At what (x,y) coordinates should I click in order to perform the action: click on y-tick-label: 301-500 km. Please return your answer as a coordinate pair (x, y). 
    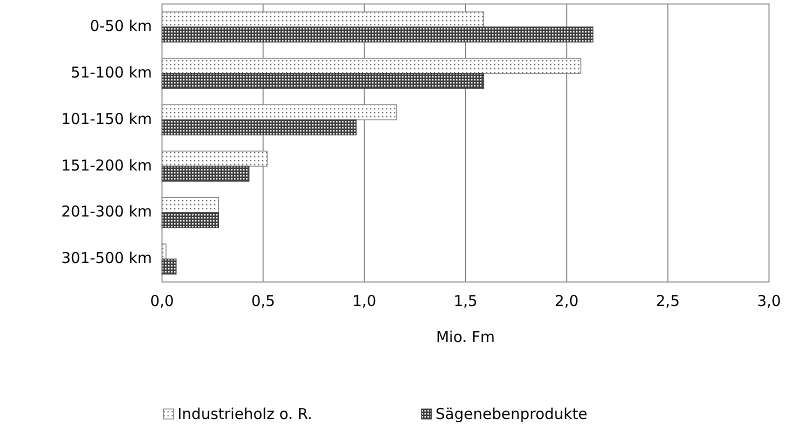
    Looking at the image, I should click on (106, 258).